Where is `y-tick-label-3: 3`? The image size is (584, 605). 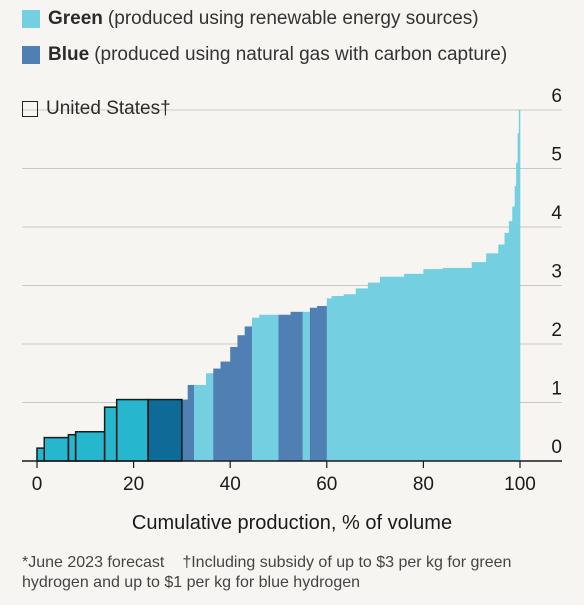 y-tick-label-3: 3 is located at coordinates (556, 272).